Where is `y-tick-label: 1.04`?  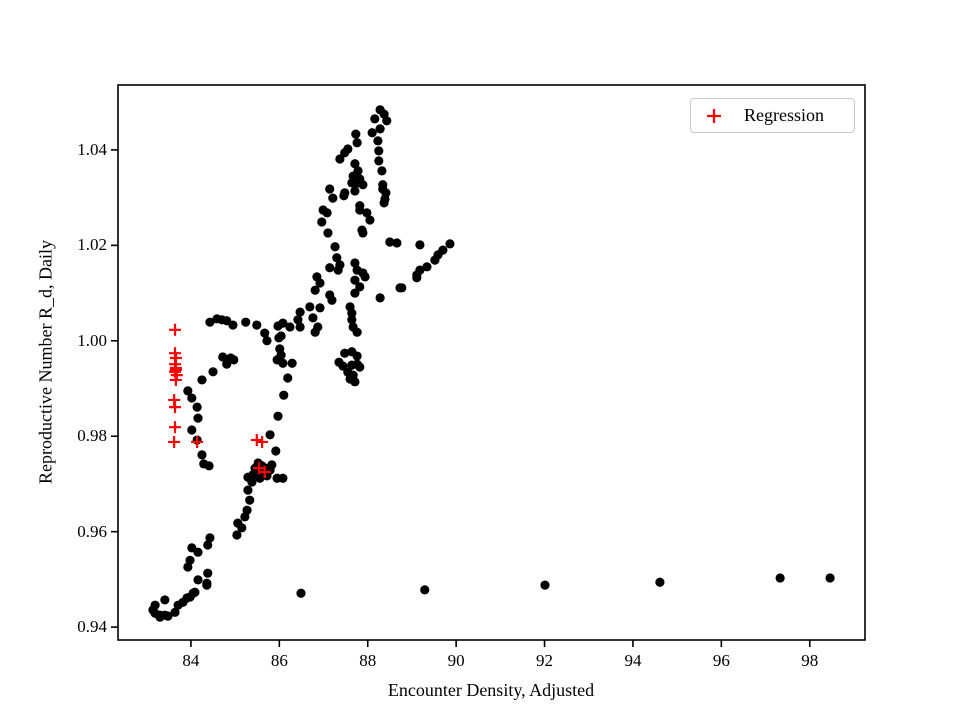
y-tick-label: 1.04 is located at coordinates (92, 149).